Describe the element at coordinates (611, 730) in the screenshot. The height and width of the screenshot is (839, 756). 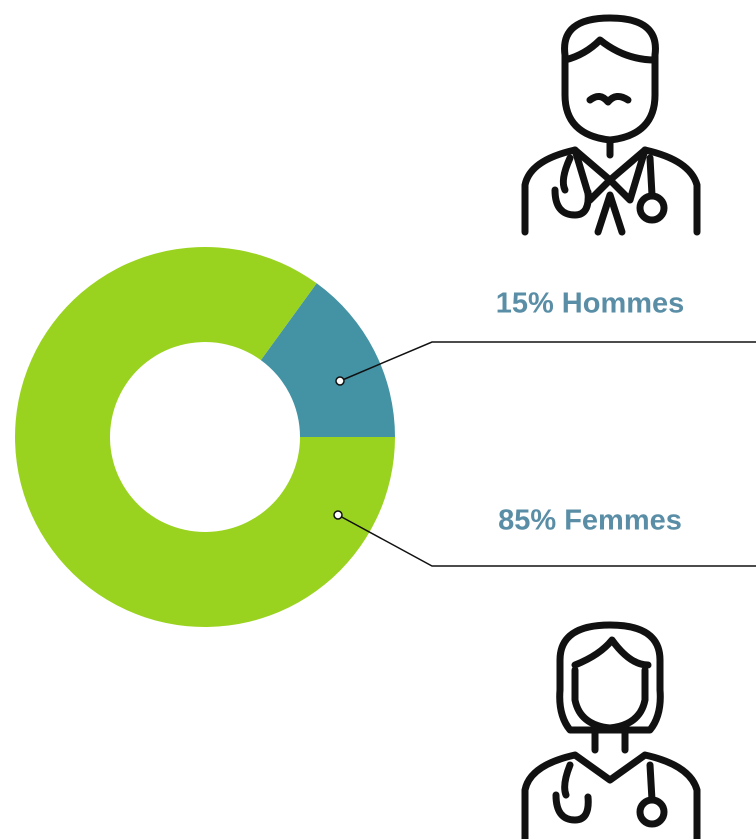
I see `woman-doctor-icon` at that location.